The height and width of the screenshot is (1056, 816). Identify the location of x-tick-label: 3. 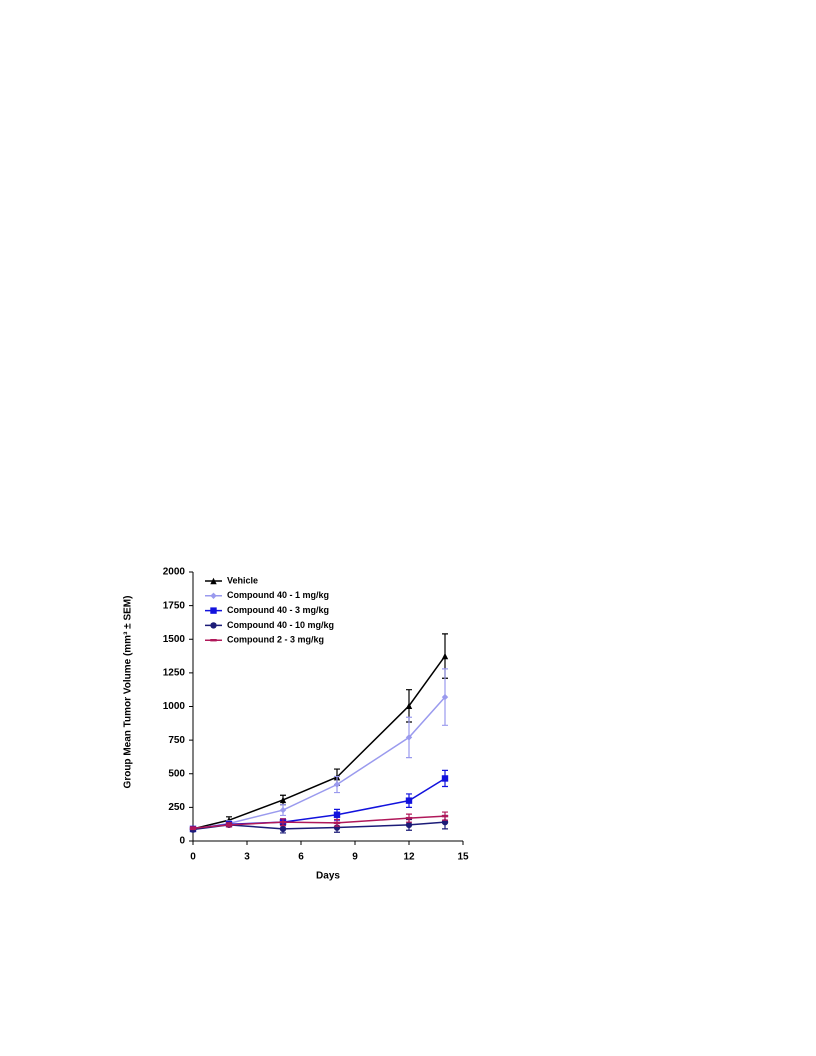
(247, 857).